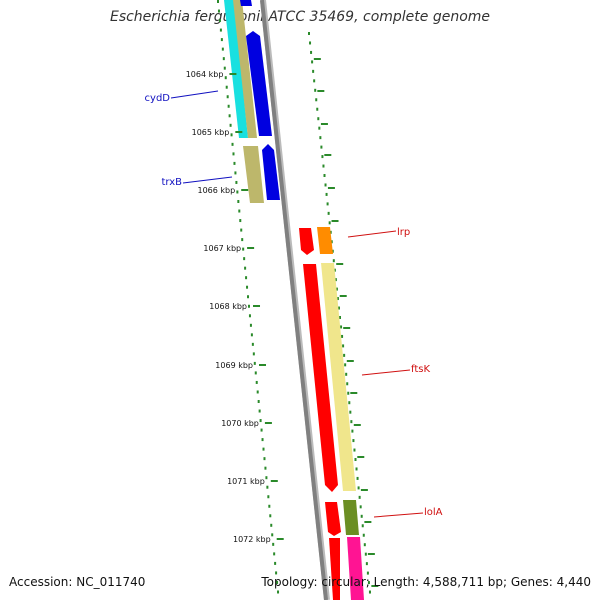 This screenshot has height=600, width=600. I want to click on ruler-tick-label: 1066 kbp, so click(217, 190).